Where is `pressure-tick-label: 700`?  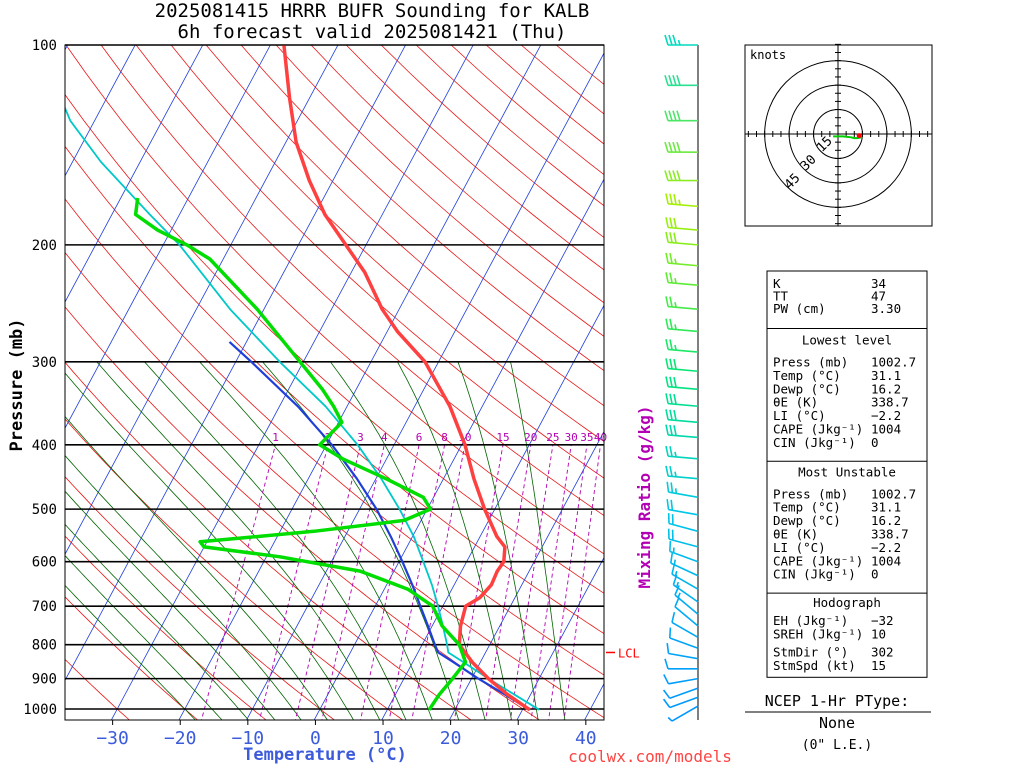 pressure-tick-label: 700 is located at coordinates (44, 607).